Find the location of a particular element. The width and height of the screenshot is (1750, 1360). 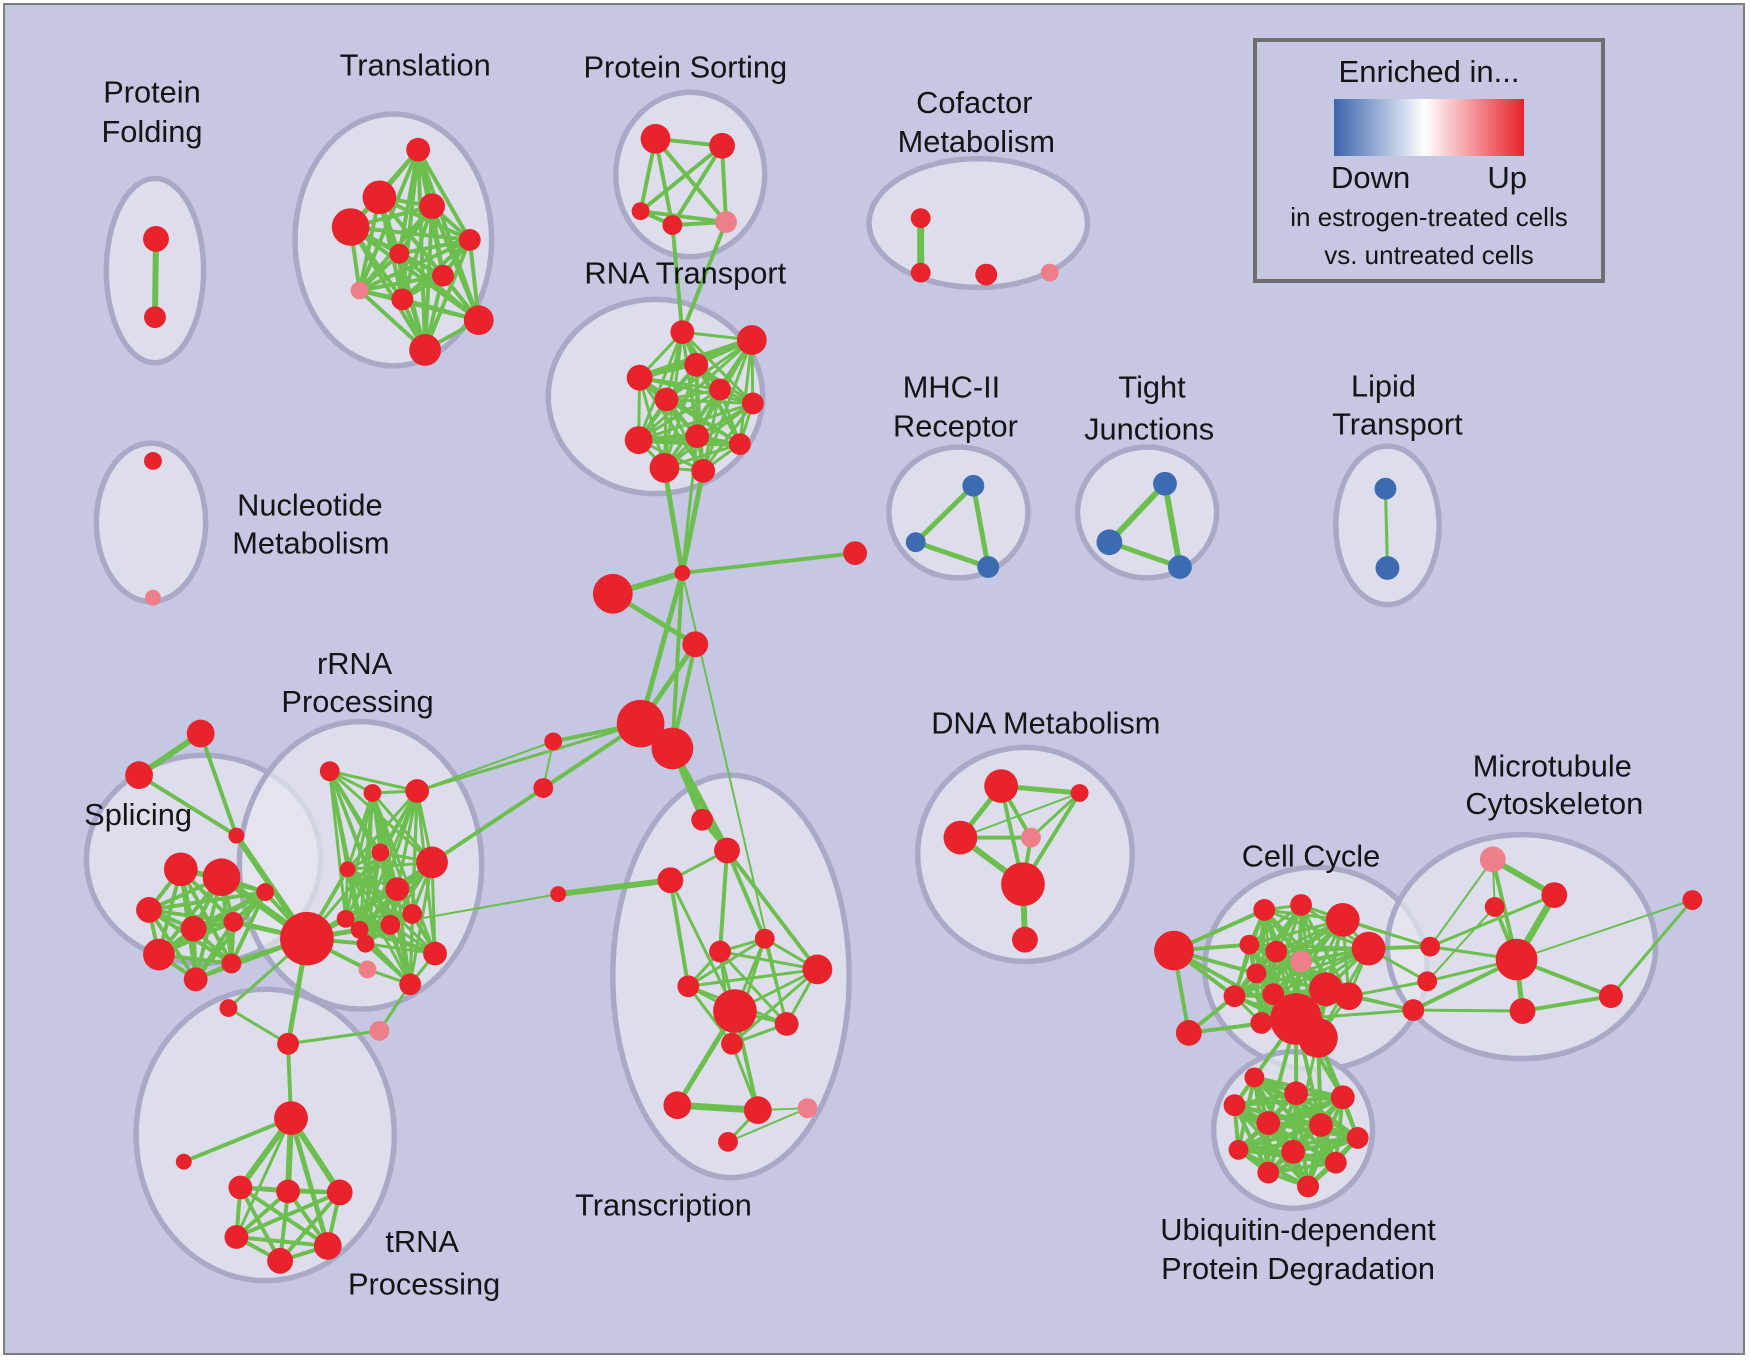

node-cf3 is located at coordinates (986, 274).